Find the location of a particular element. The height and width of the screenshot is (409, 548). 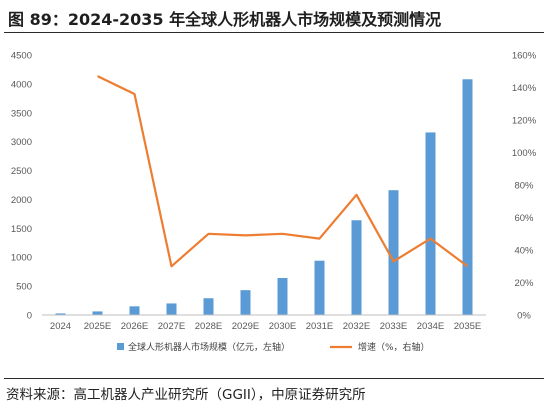

right-axis-tick-label: 40% is located at coordinates (524, 251).